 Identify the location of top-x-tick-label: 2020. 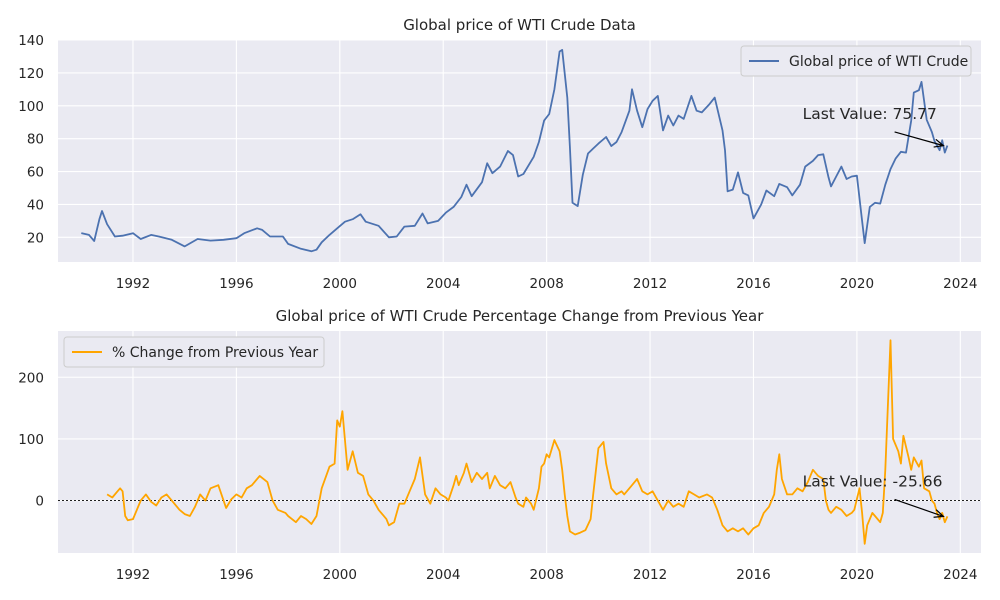
(857, 284).